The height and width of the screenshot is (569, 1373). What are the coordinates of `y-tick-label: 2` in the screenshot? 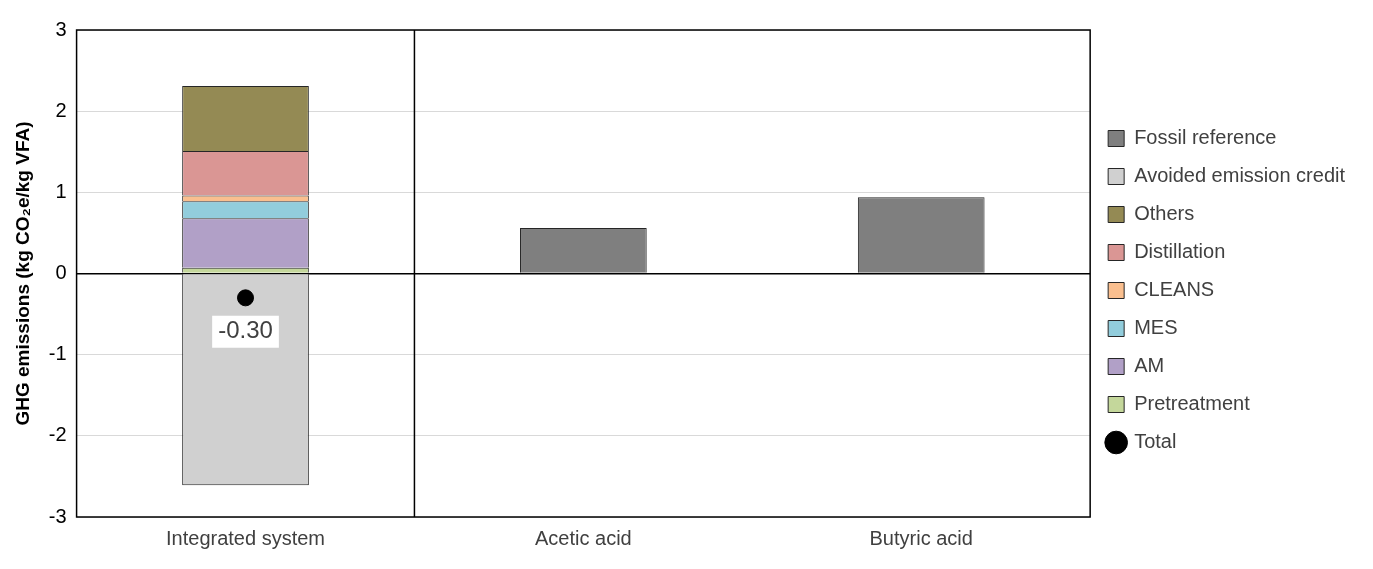 It's located at (61, 109).